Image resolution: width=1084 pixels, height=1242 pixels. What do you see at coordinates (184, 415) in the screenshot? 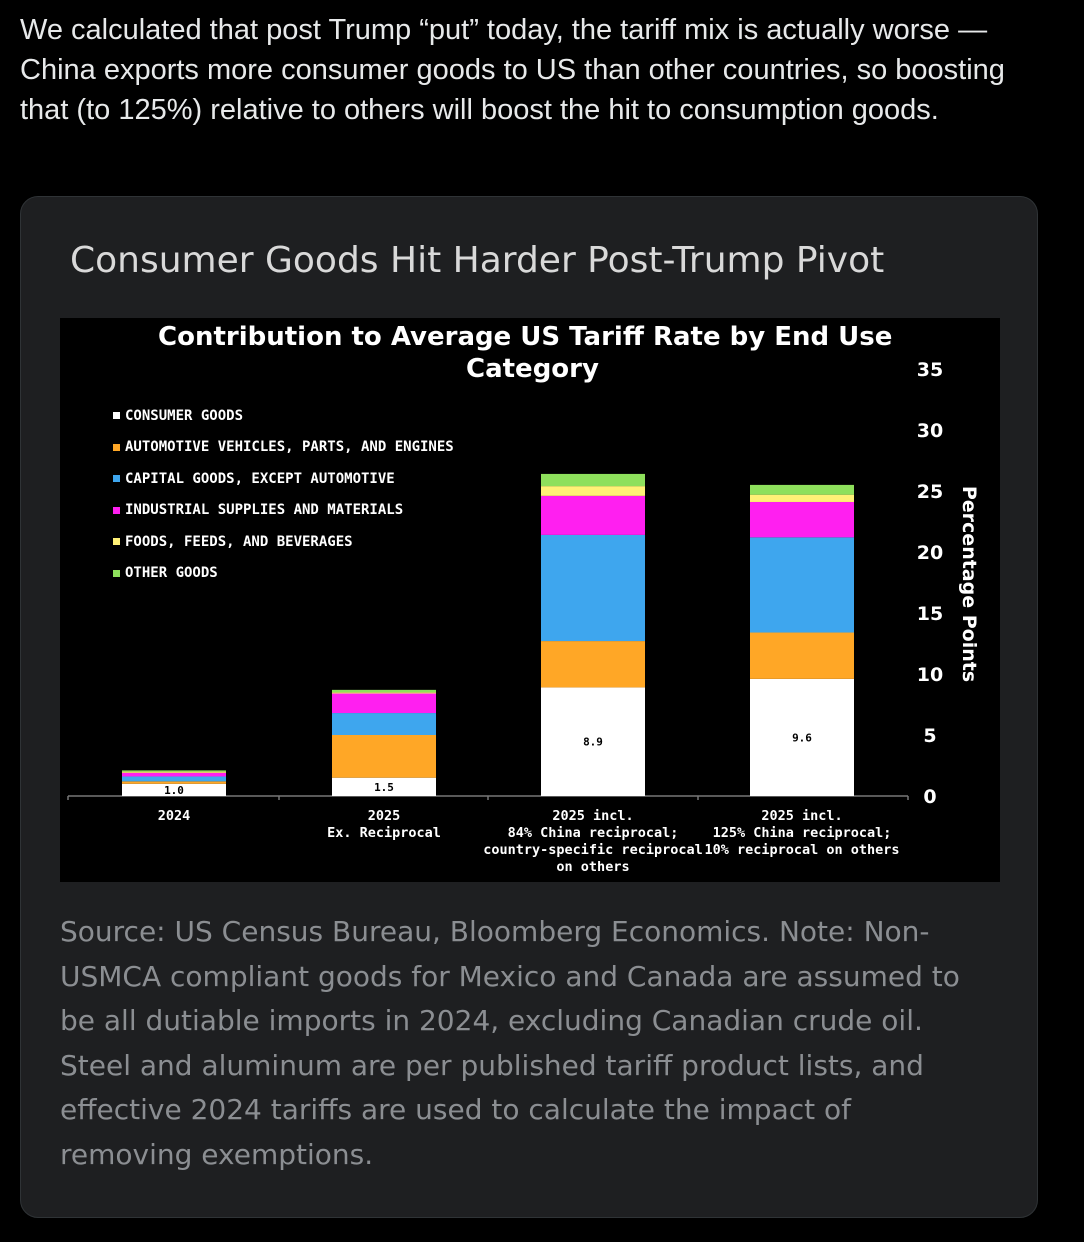
I see `legend-label: CONSUMER GOODS` at bounding box center [184, 415].